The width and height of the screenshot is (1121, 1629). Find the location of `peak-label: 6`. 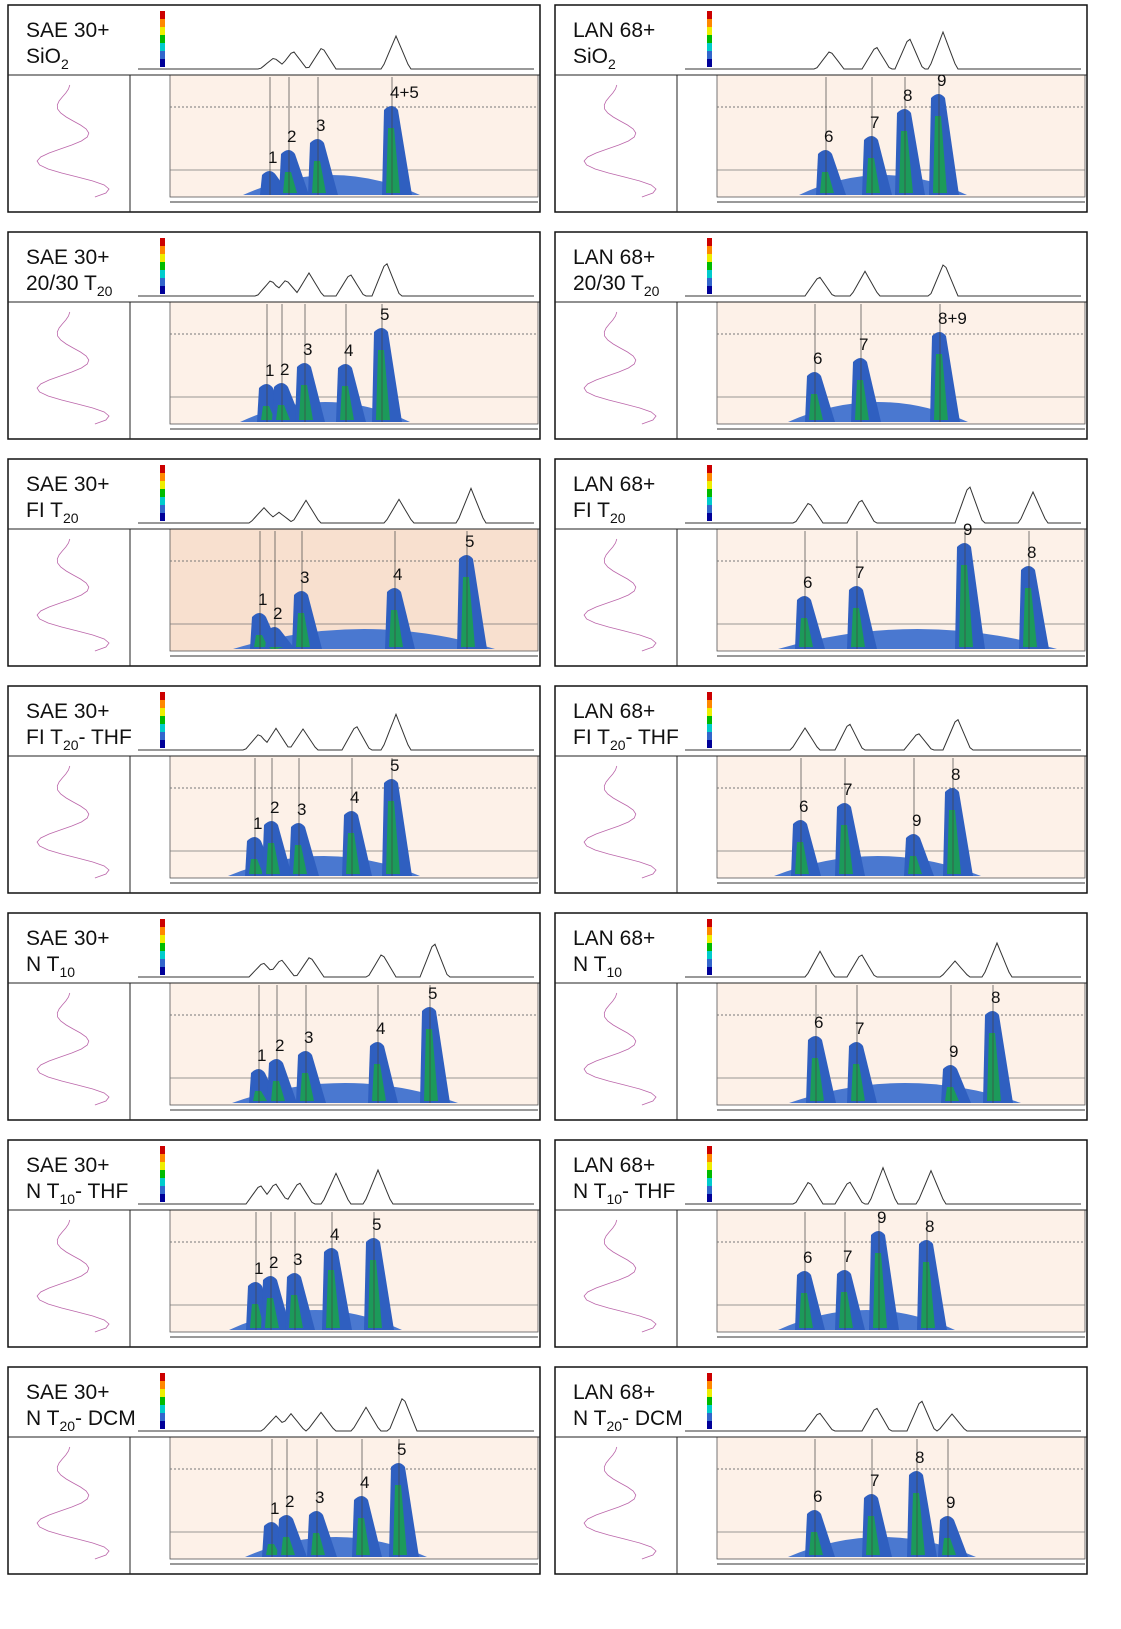

peak-label: 6 is located at coordinates (817, 358).